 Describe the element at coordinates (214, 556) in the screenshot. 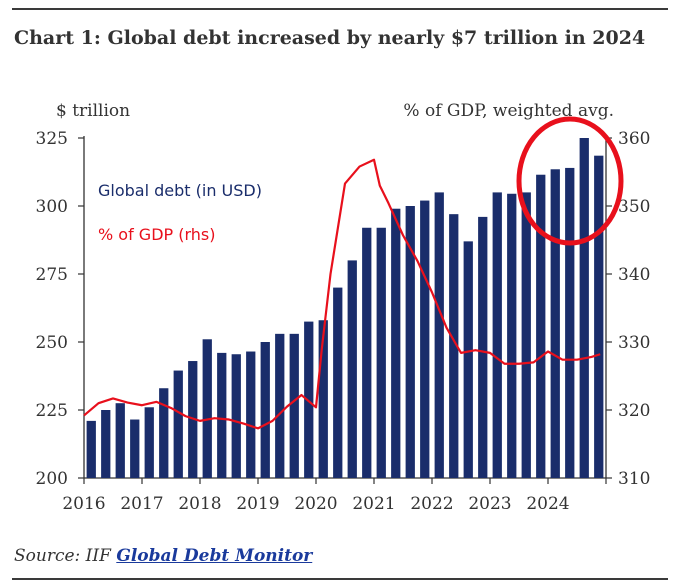

I see `source-link: Global Debt Monitor` at that location.